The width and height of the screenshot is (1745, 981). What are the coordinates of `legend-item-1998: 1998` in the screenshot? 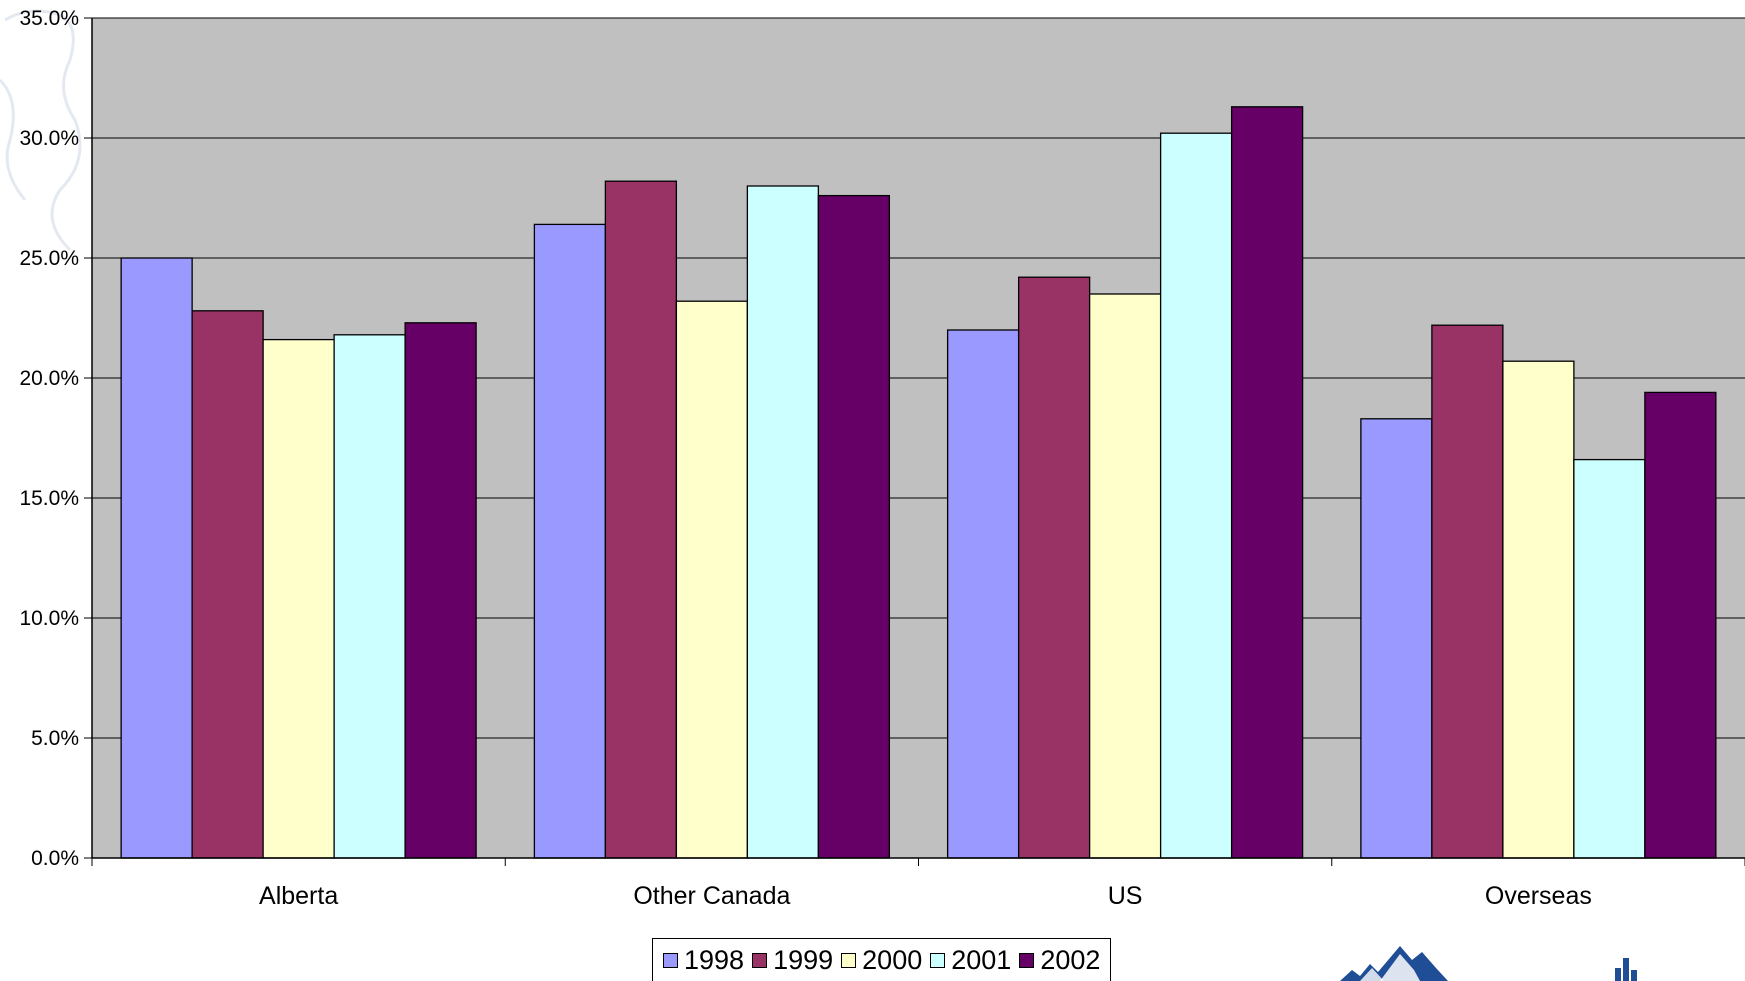 It's located at (704, 959).